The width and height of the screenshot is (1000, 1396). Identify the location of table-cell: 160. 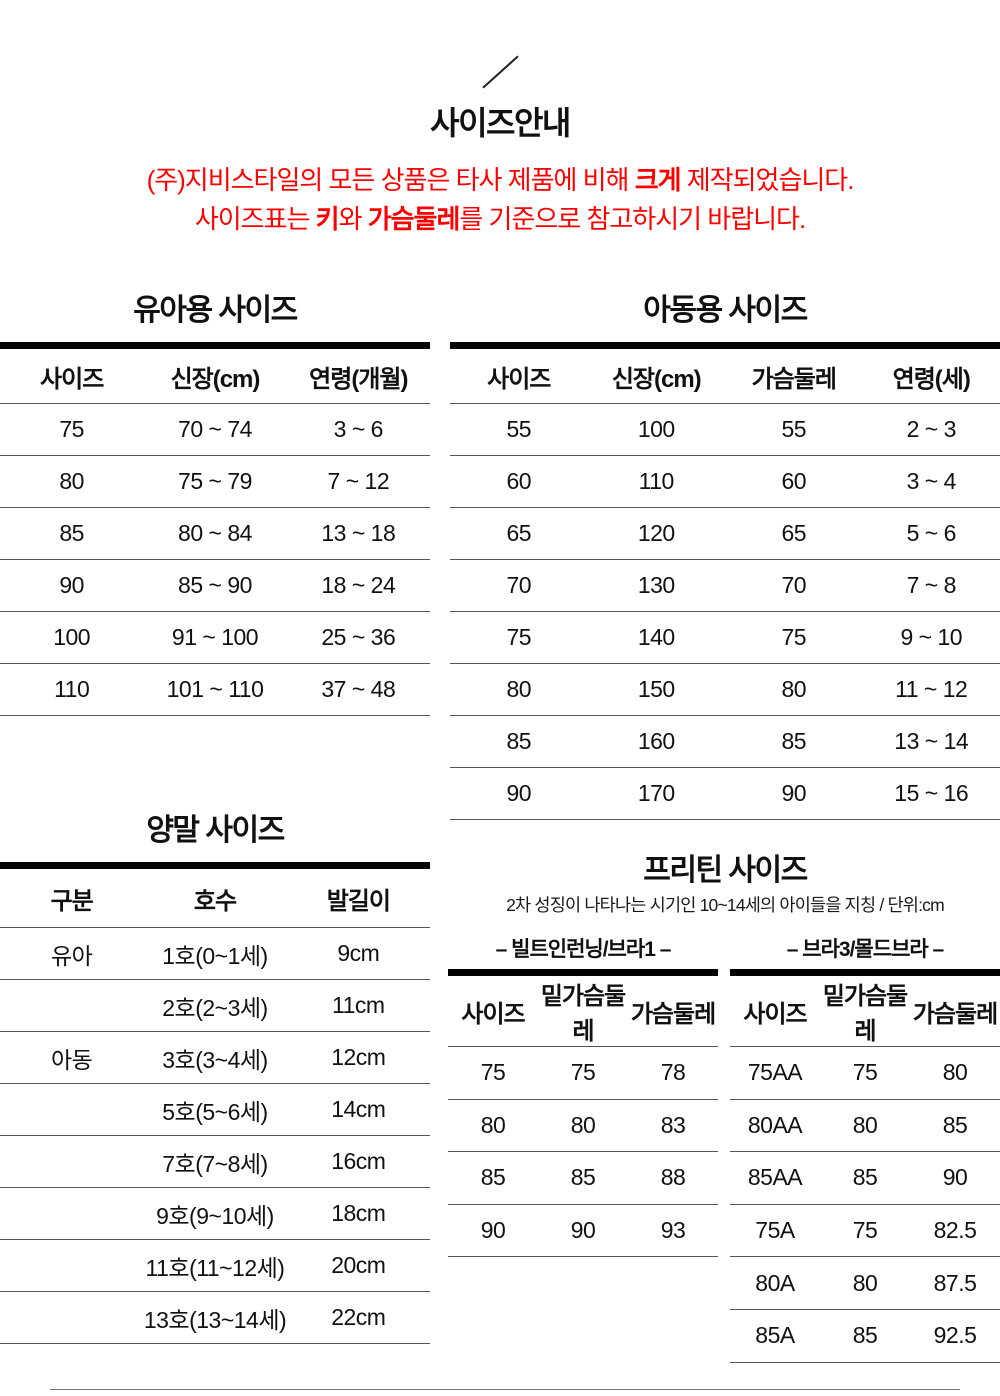
(656, 741).